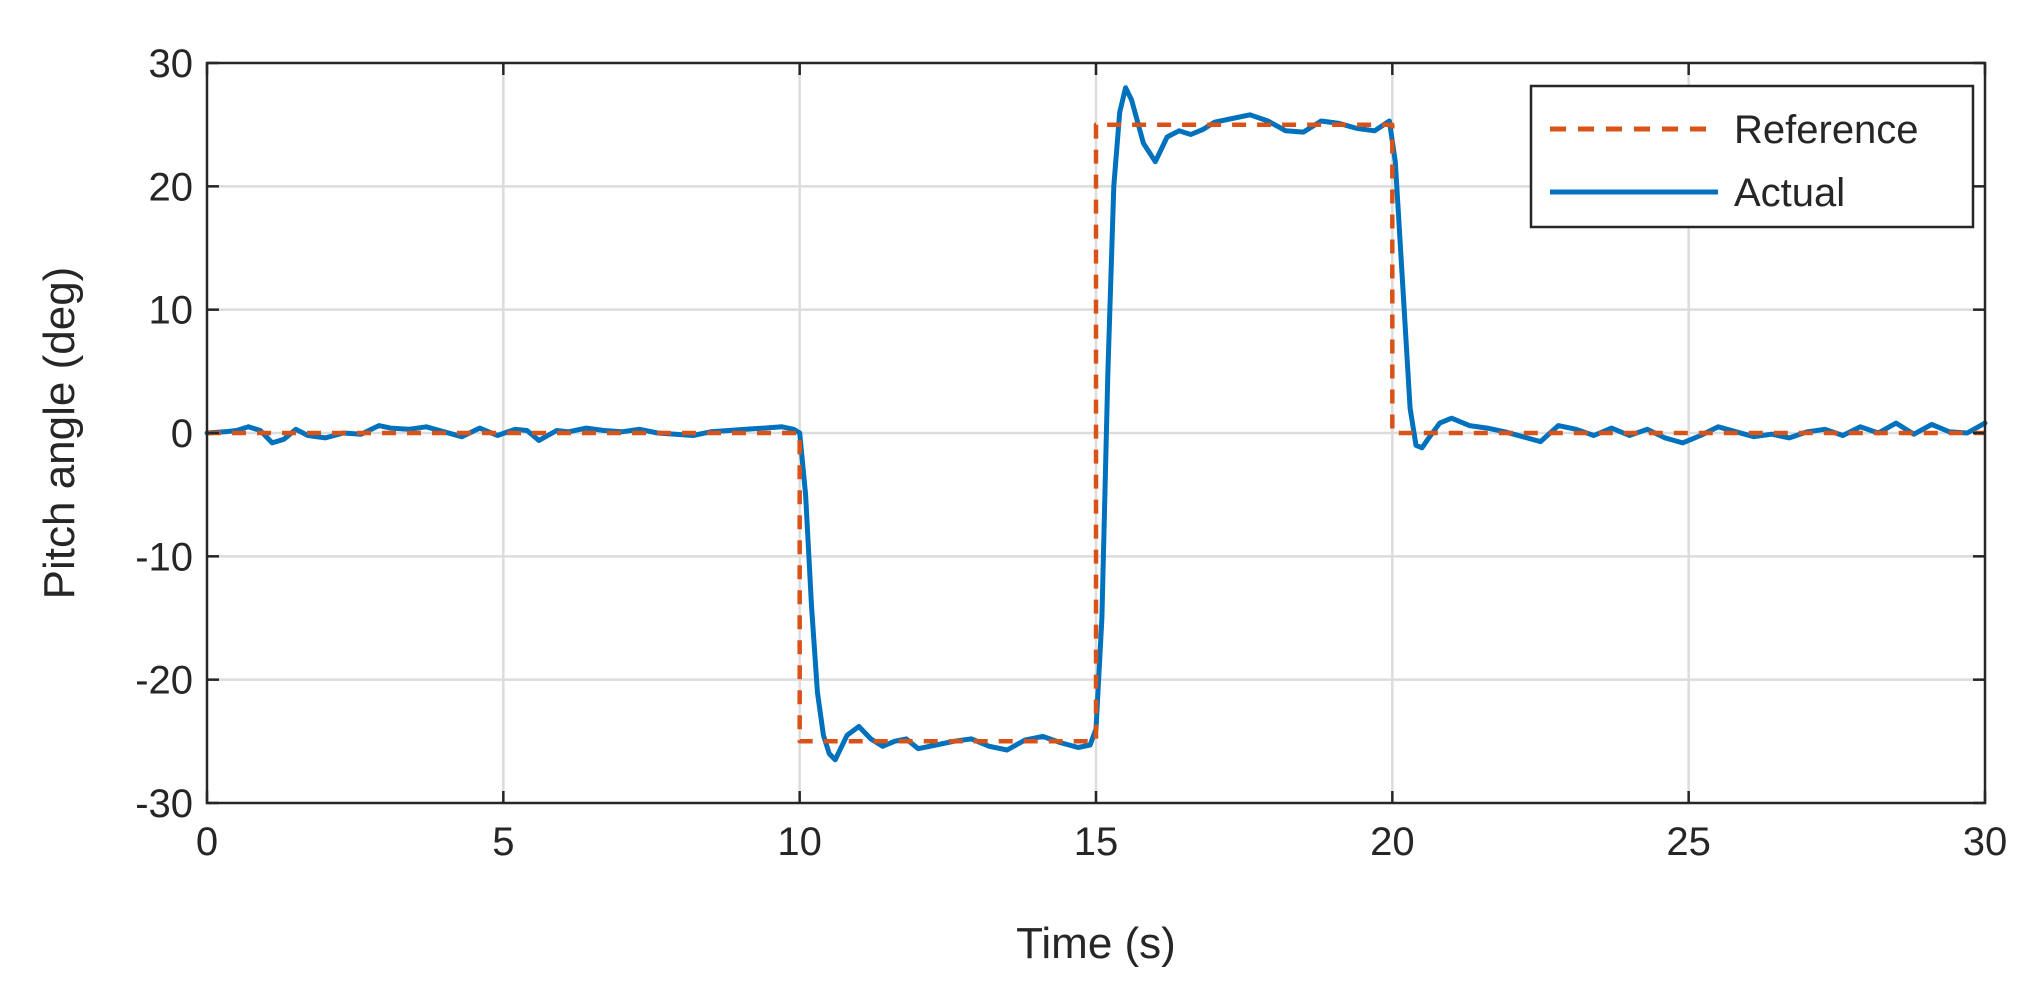 The height and width of the screenshot is (993, 2026). Describe the element at coordinates (171, 64) in the screenshot. I see `y-tick-label: 30` at that location.